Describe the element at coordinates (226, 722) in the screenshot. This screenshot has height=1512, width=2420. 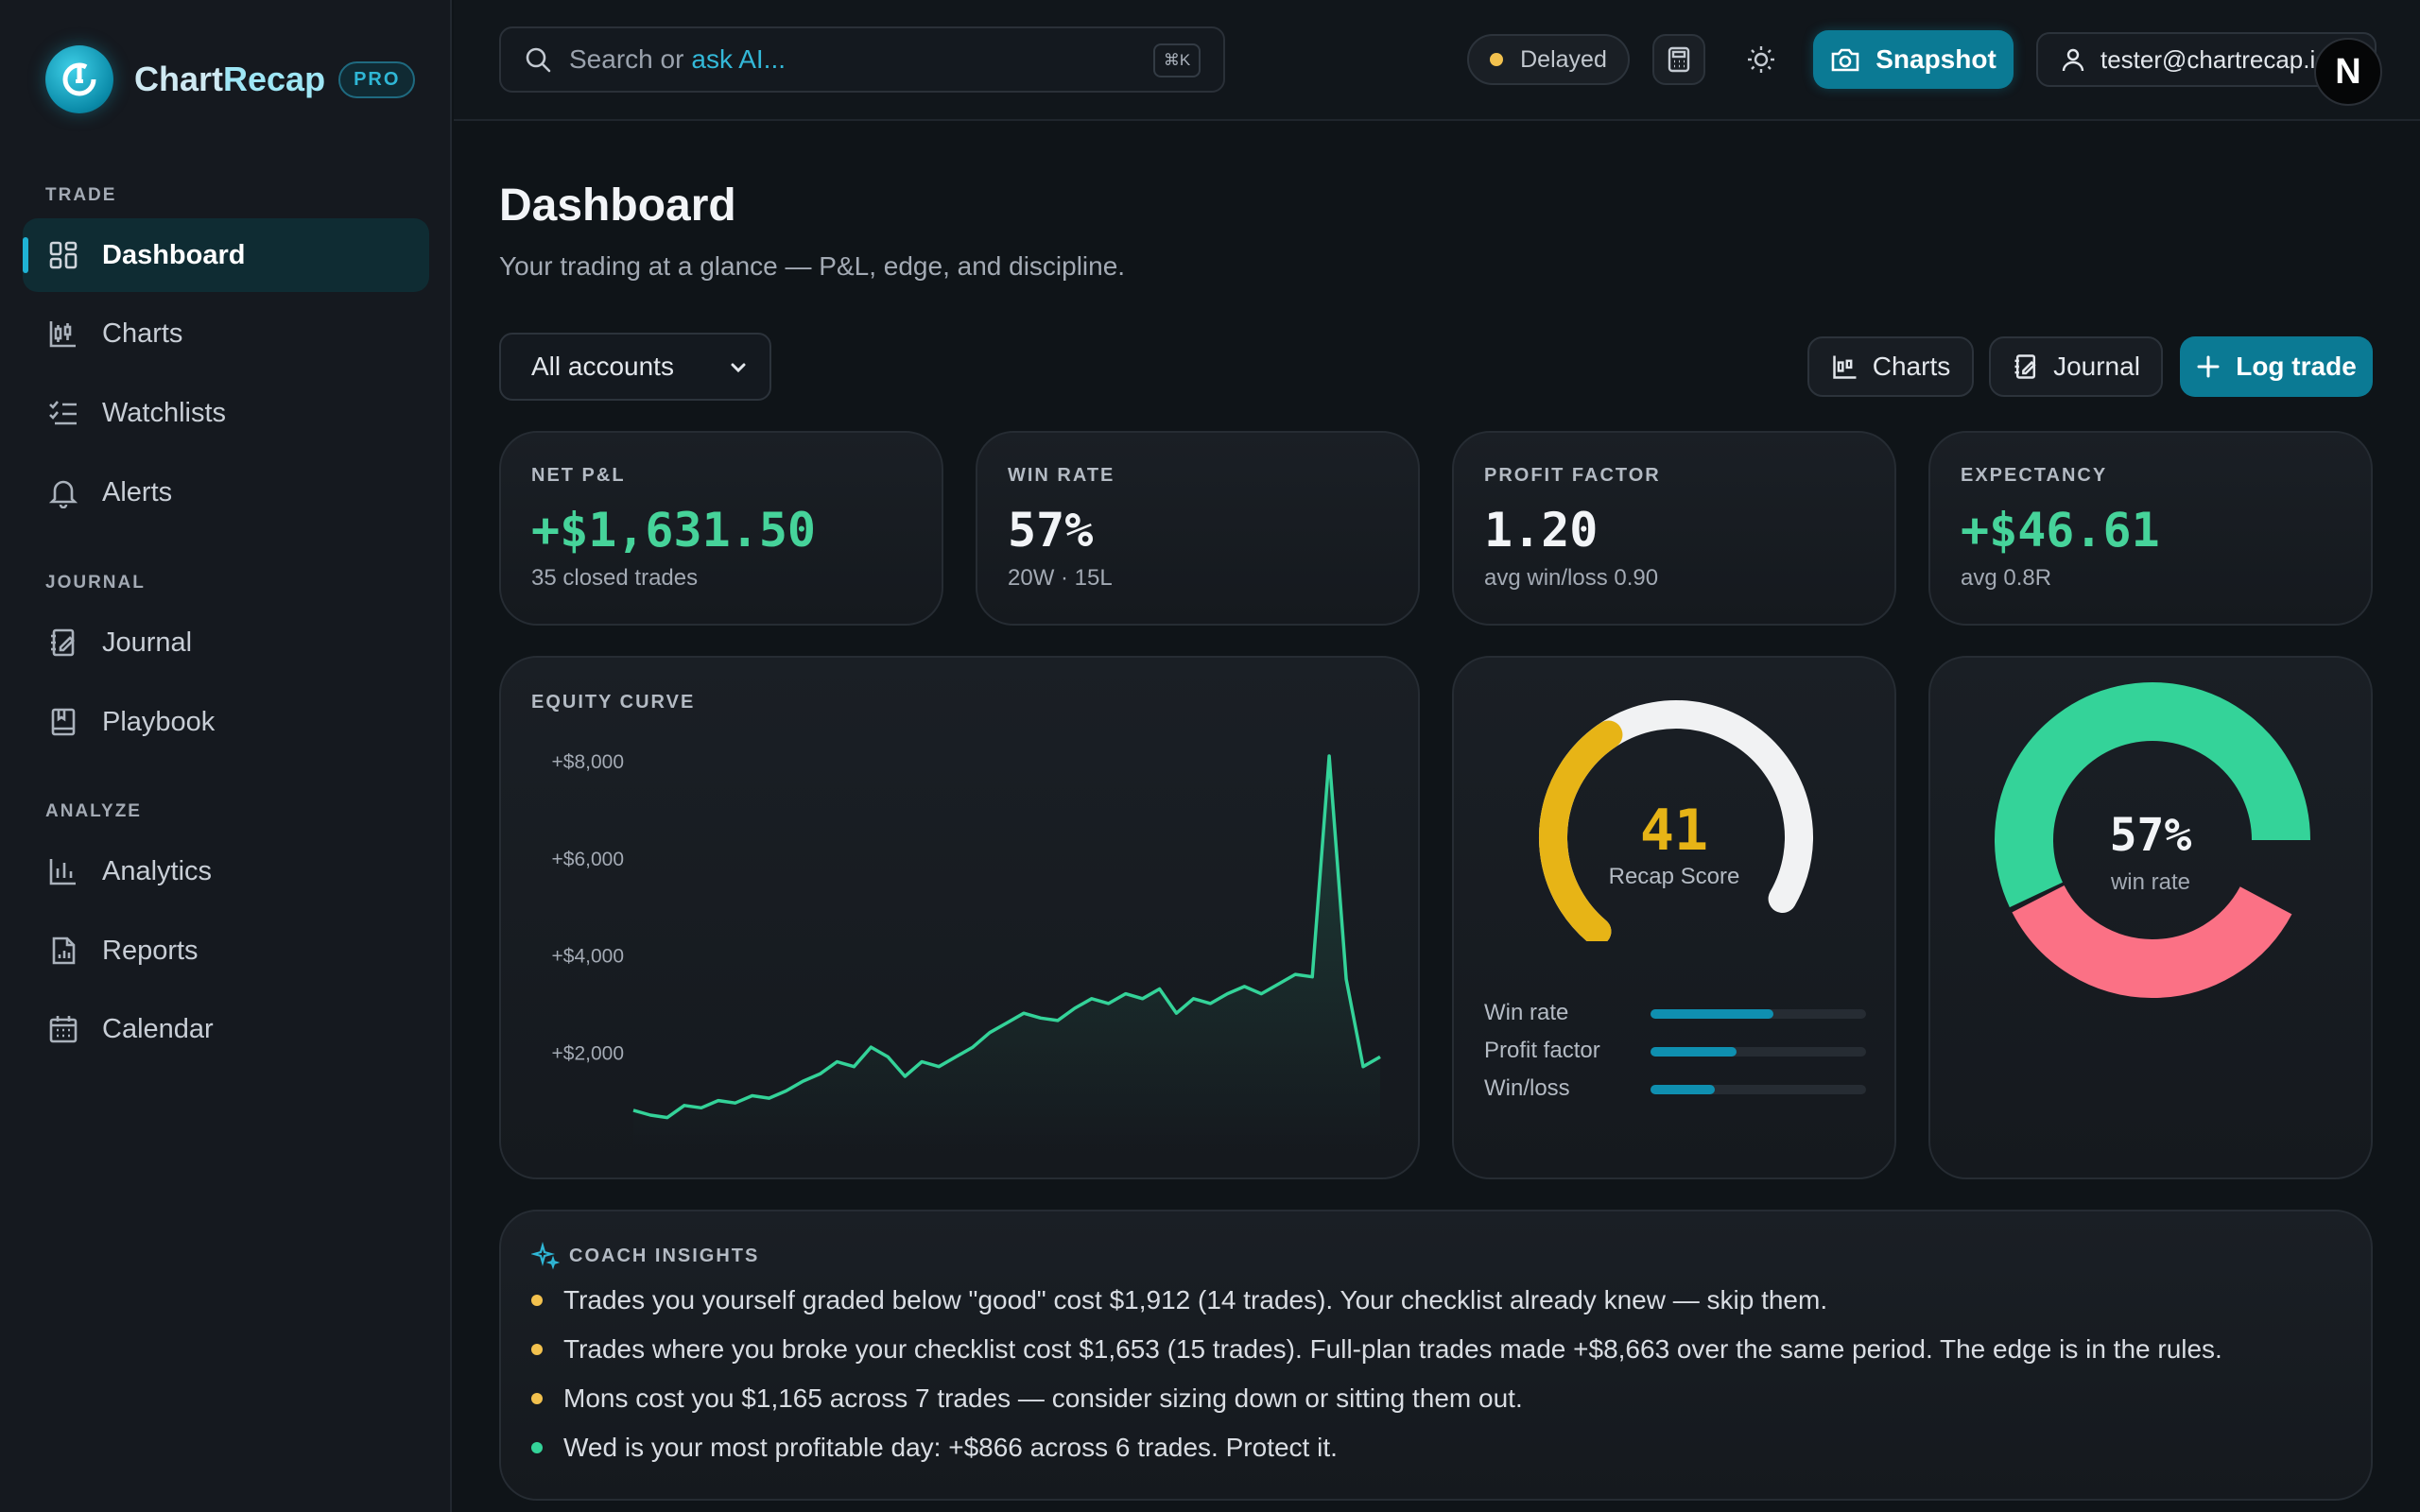
I see `sidebar-item-playbook: Playbook` at that location.